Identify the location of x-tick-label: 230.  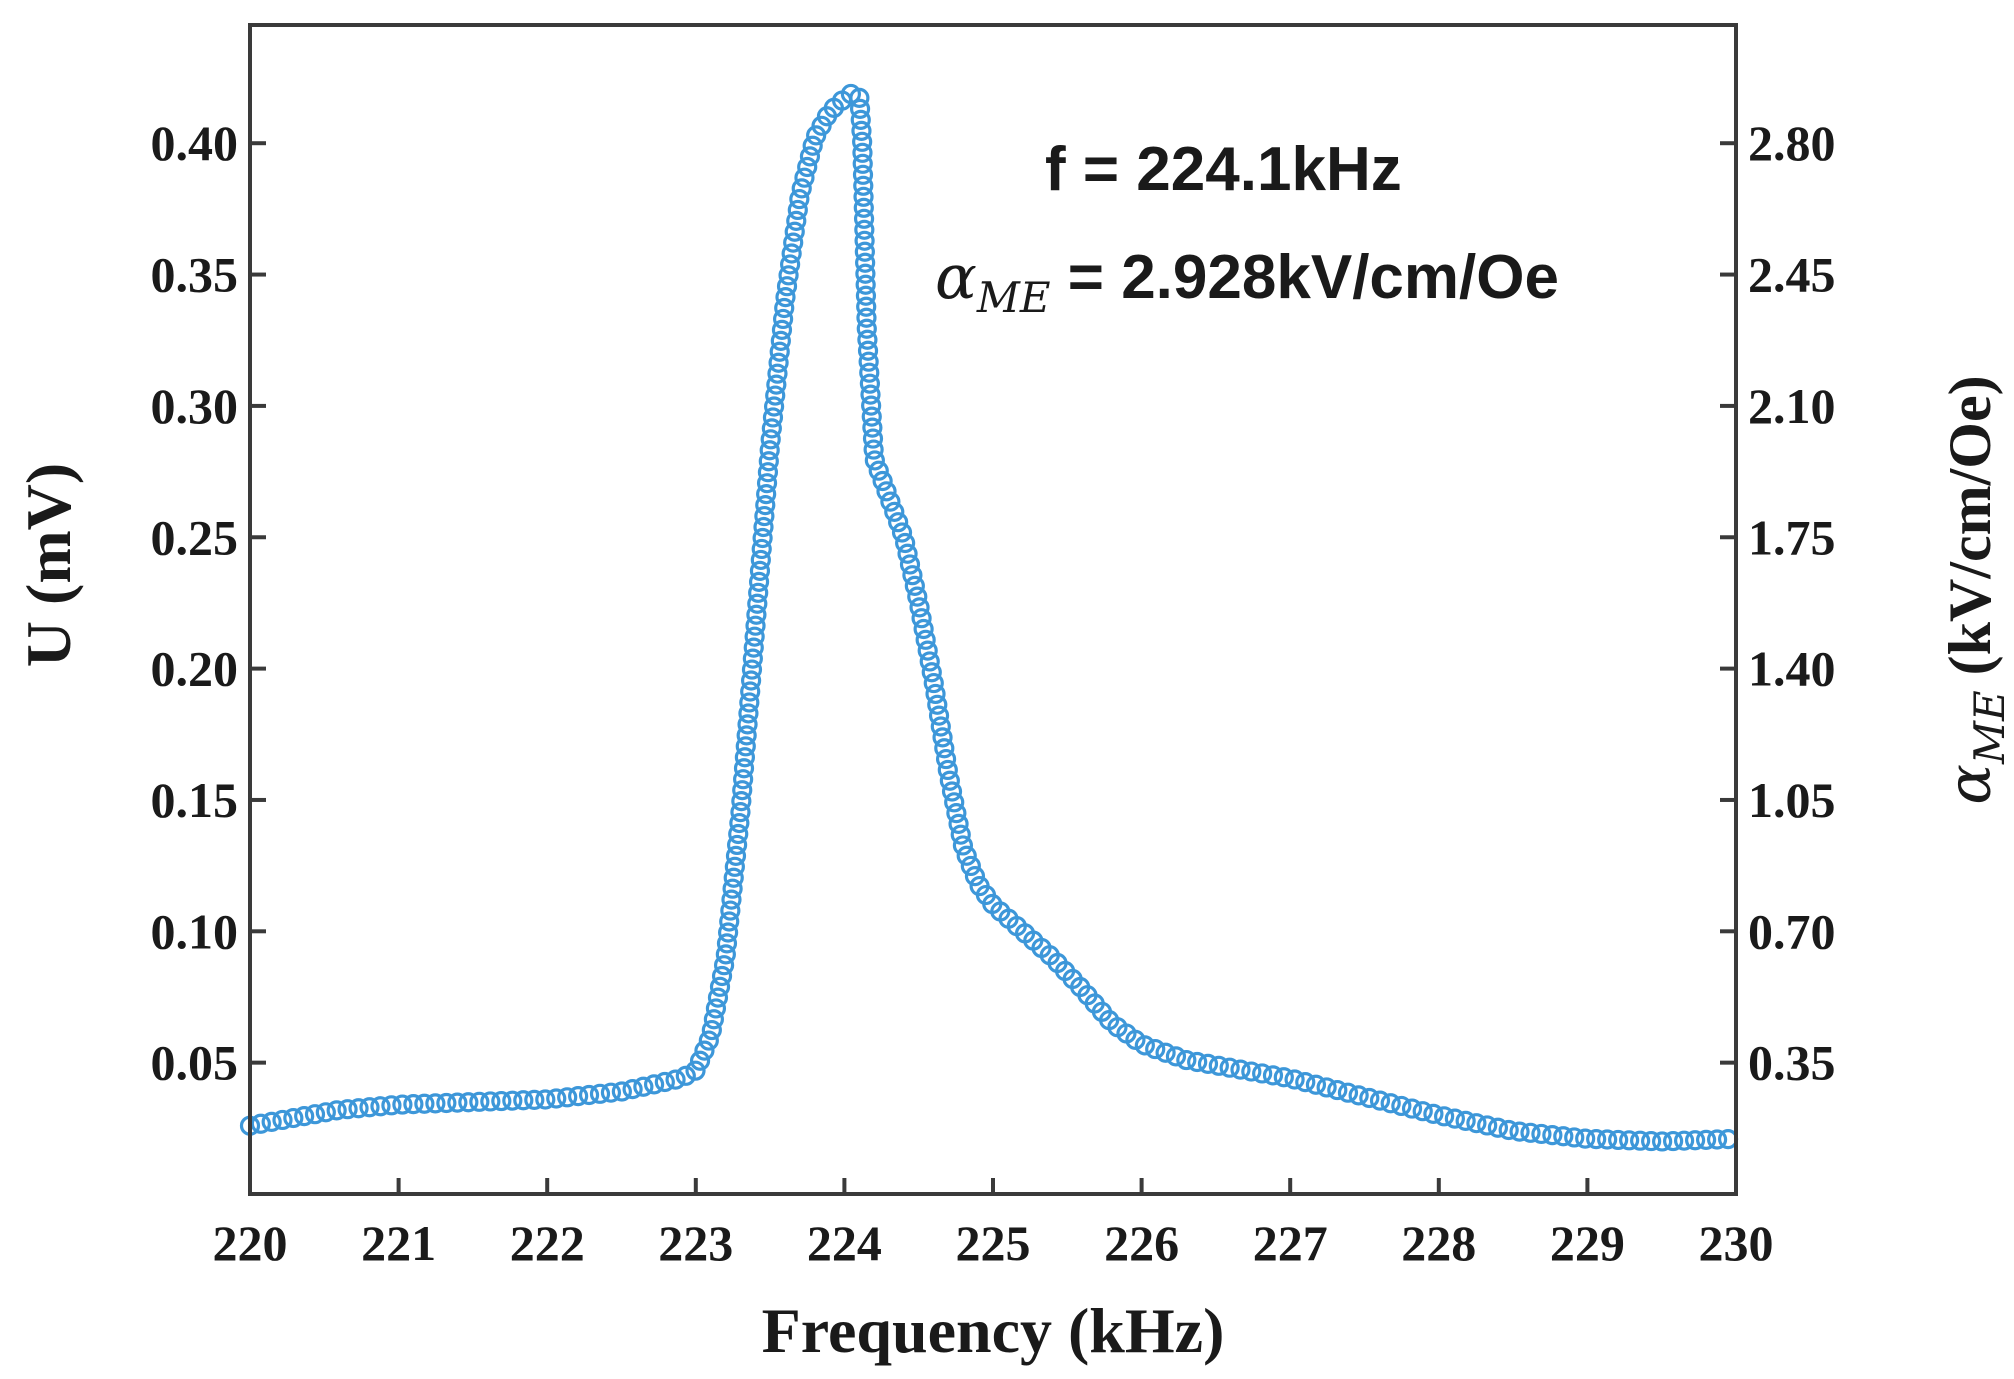
(1736, 1243).